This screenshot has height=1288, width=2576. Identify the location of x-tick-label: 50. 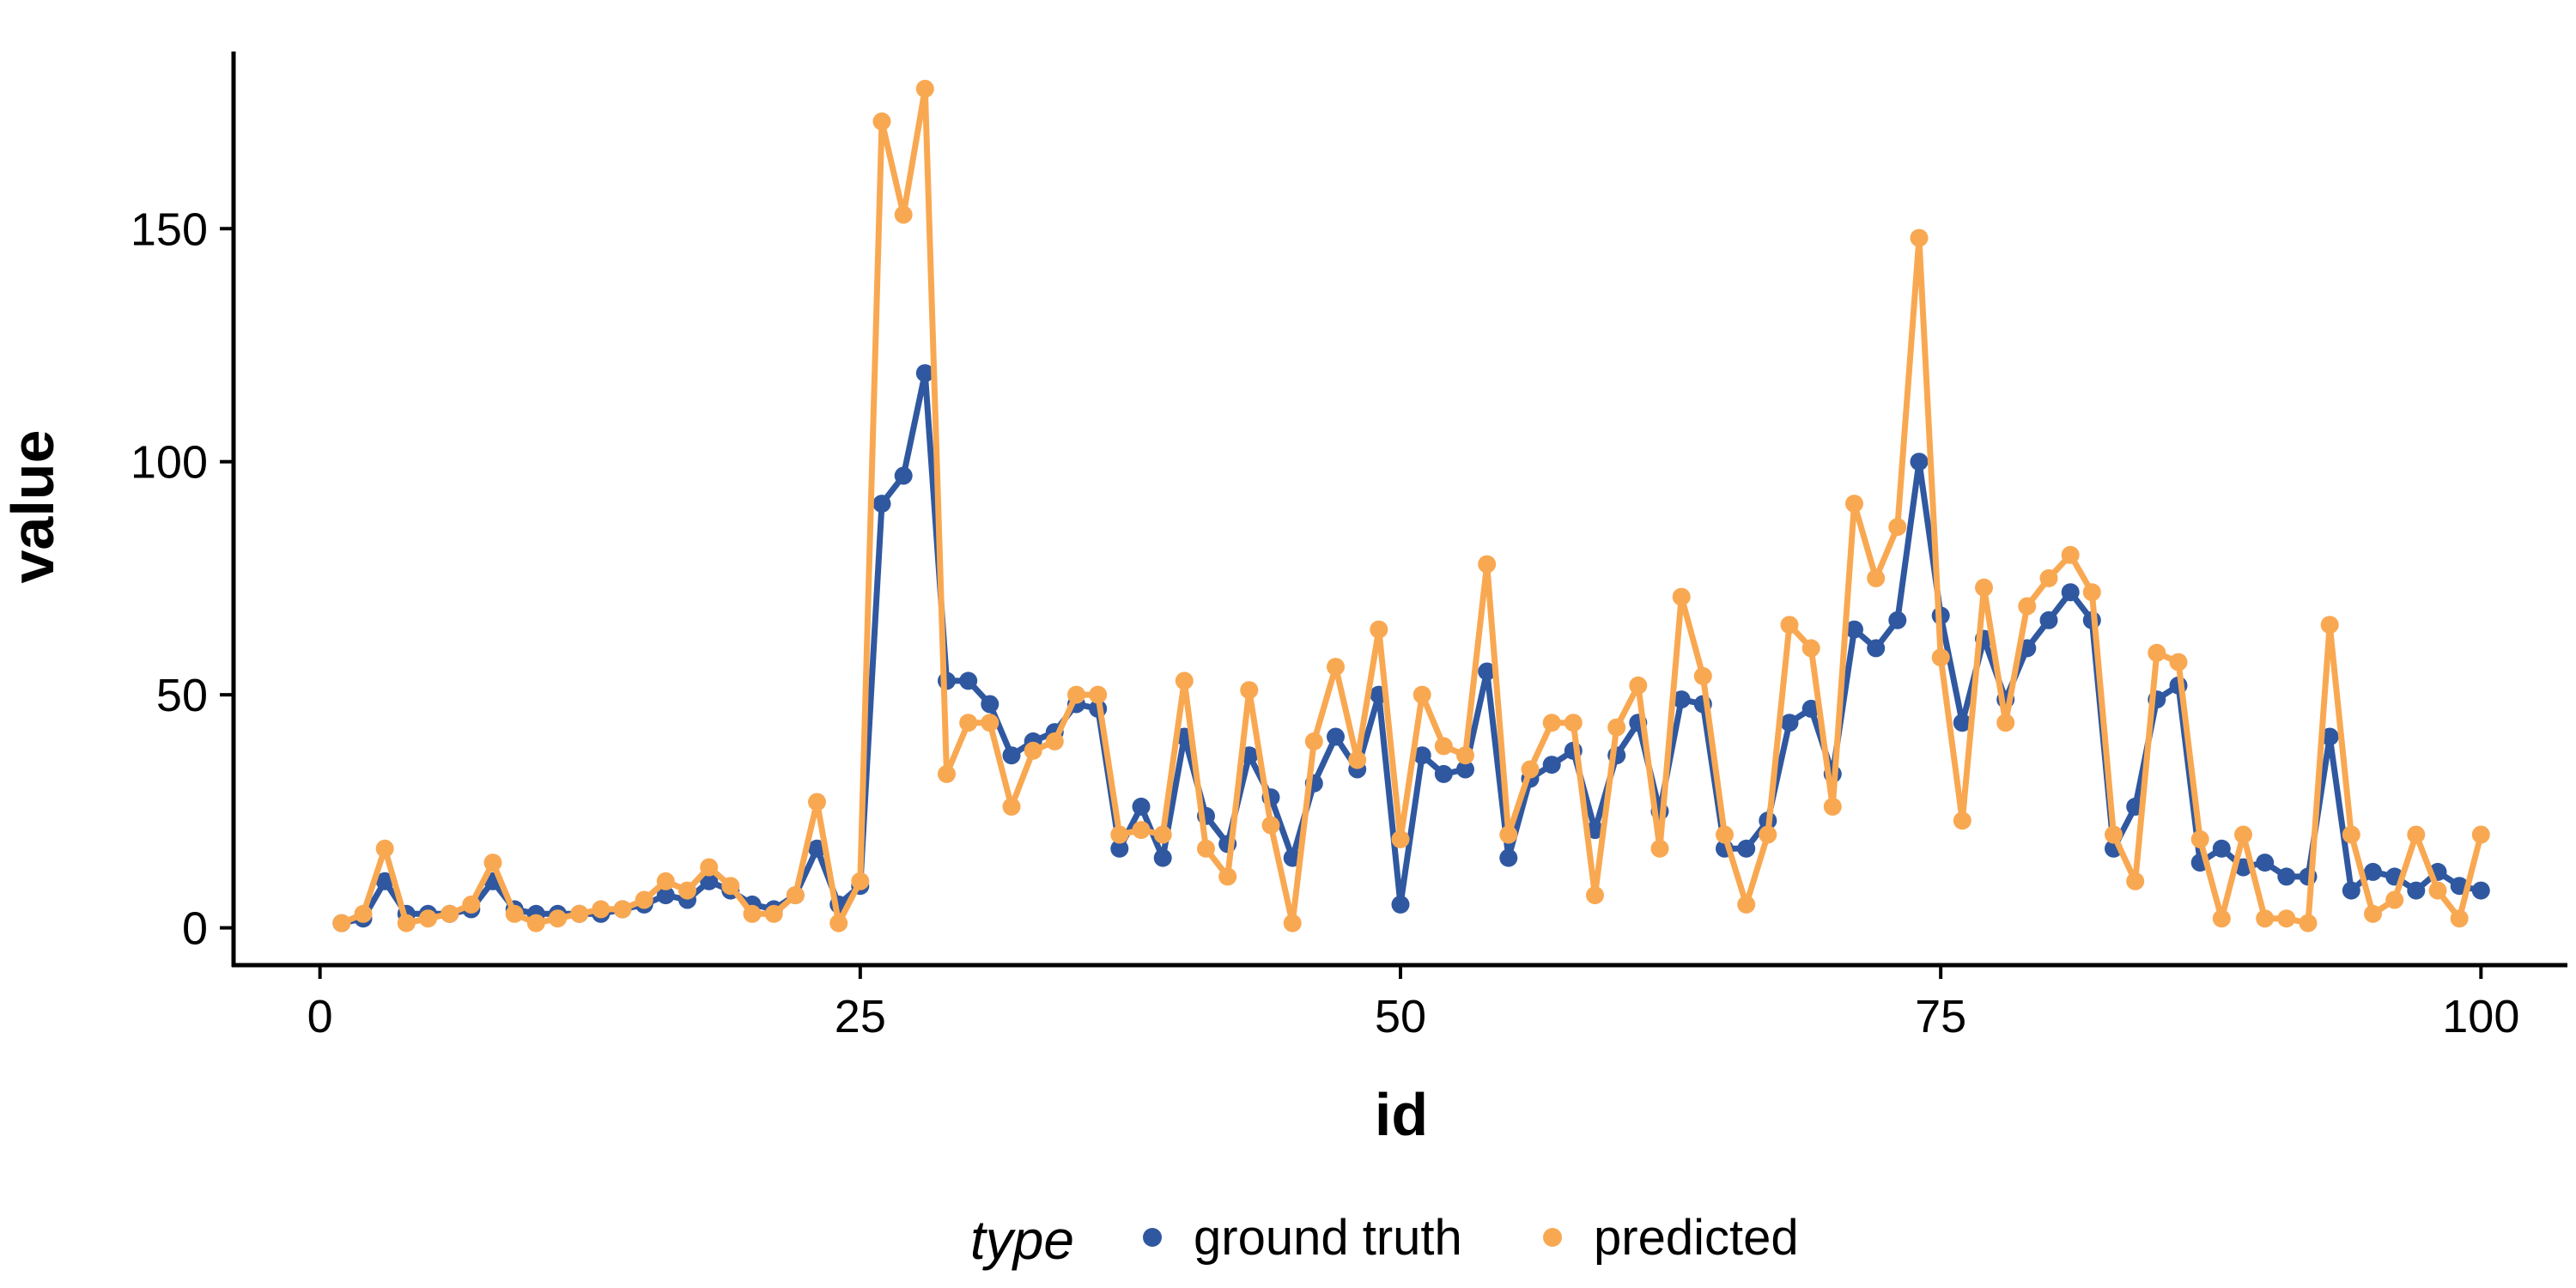
(1400, 1017).